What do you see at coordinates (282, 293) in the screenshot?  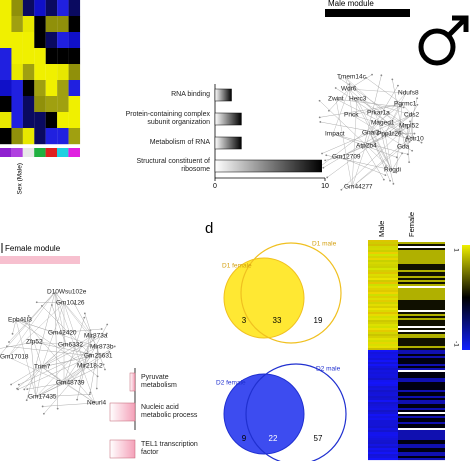 I see `venn-d1` at bounding box center [282, 293].